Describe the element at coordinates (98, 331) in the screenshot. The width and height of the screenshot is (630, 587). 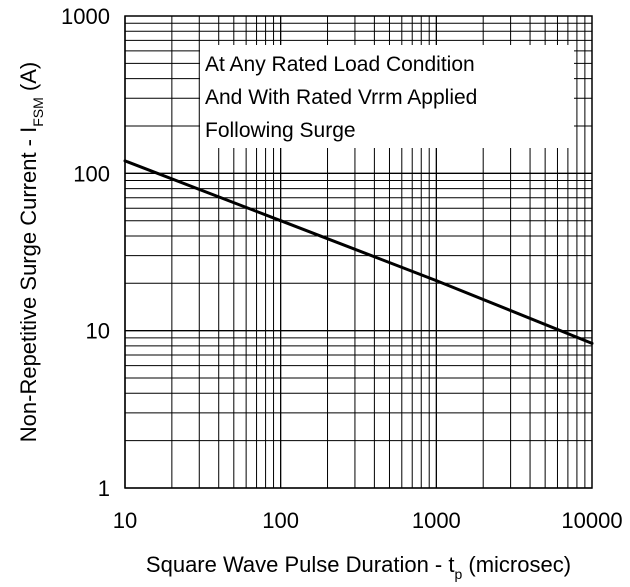
I see `y-tick-label-10: 10` at that location.